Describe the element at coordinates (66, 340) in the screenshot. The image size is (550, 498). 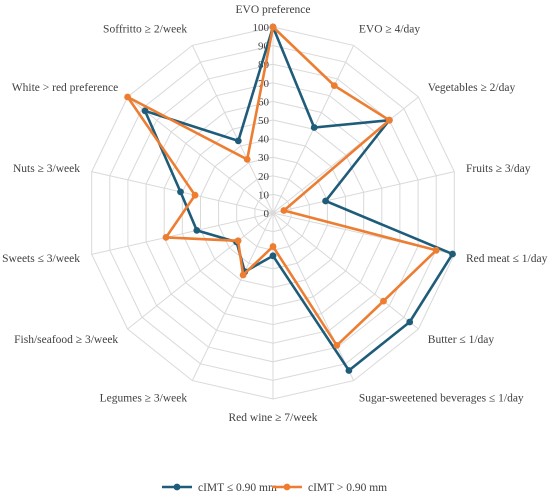
I see `category-label: Fish/seafood ≥ 3/week` at that location.